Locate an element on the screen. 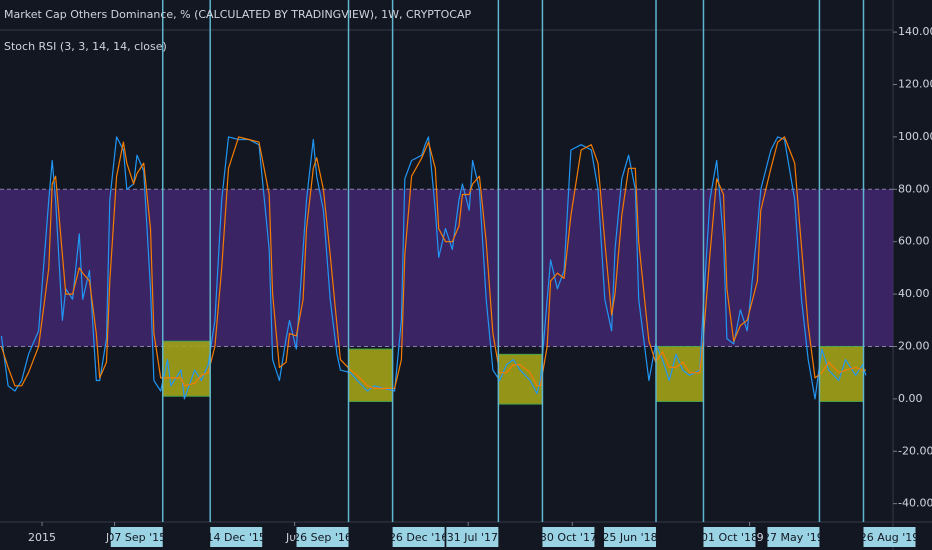  y-tick-label: 80.00 is located at coordinates (914, 188).